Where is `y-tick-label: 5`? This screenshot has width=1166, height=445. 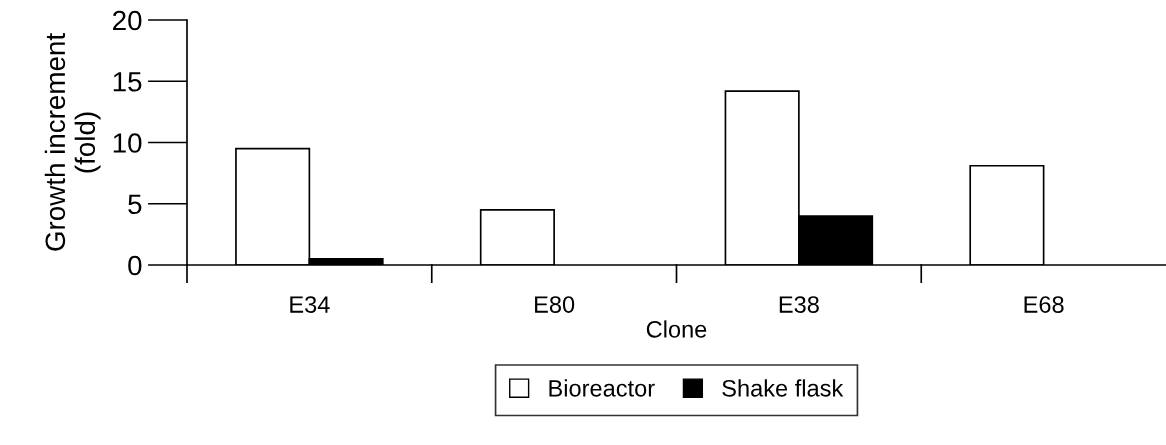 y-tick-label: 5 is located at coordinates (135, 204).